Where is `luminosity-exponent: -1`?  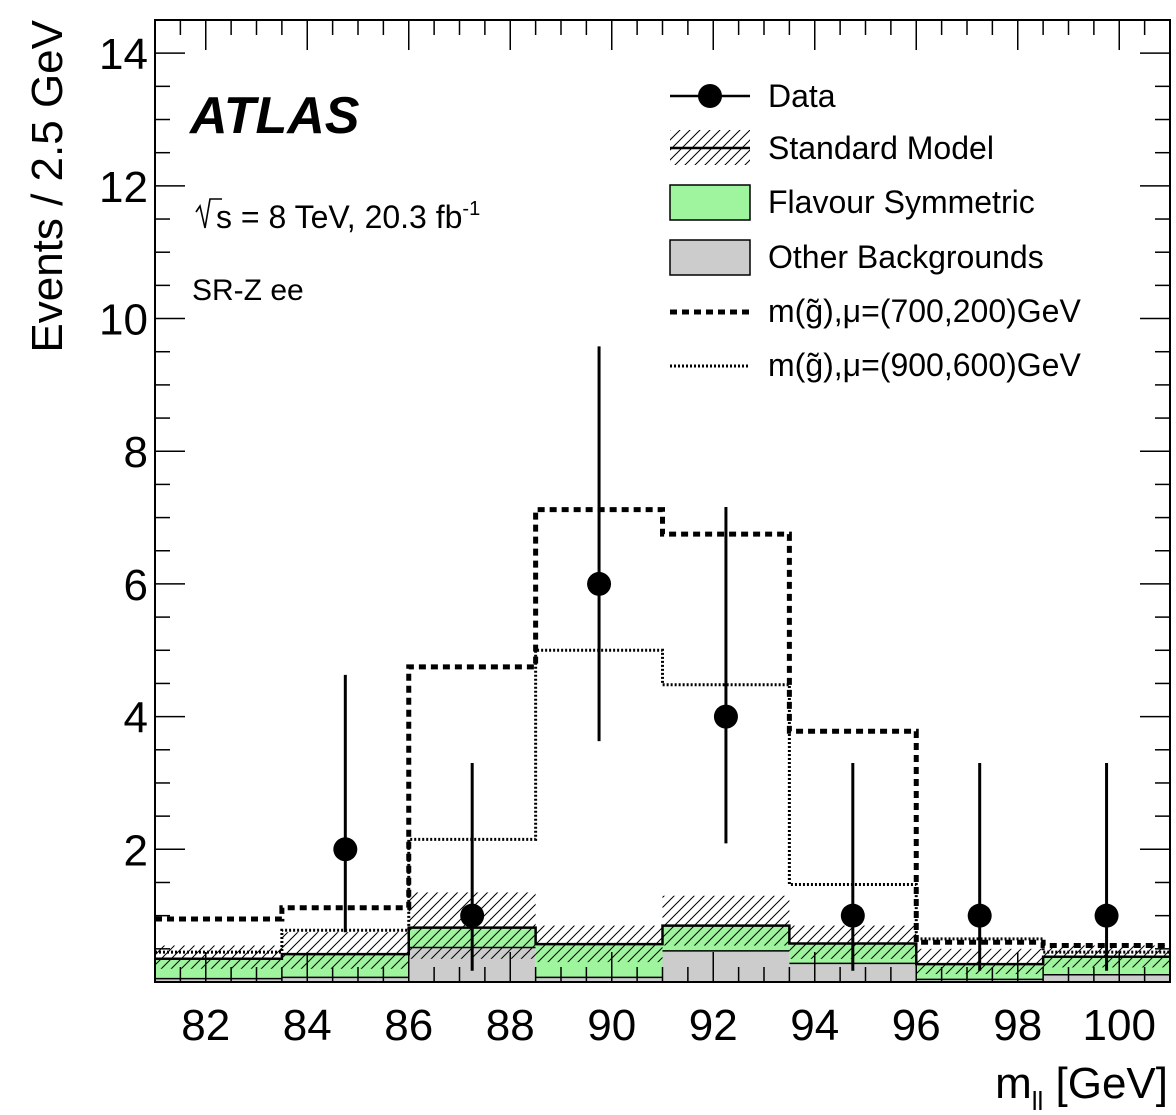 luminosity-exponent: -1 is located at coordinates (471, 209).